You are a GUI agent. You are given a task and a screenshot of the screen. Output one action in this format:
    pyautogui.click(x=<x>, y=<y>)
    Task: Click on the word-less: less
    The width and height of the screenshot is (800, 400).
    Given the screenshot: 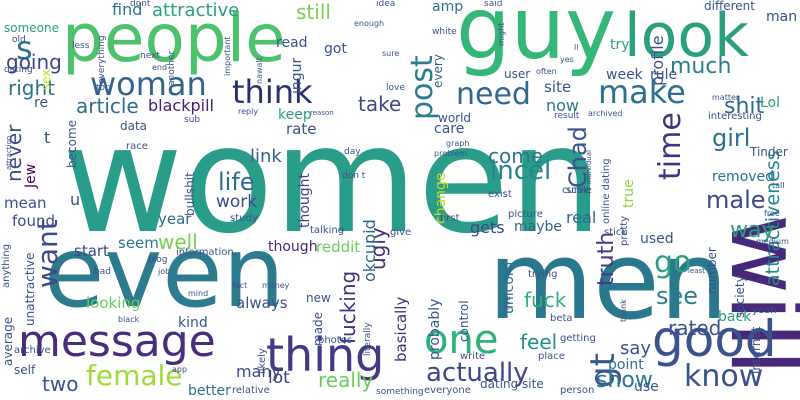 What is the action you would take?
    pyautogui.click(x=81, y=46)
    